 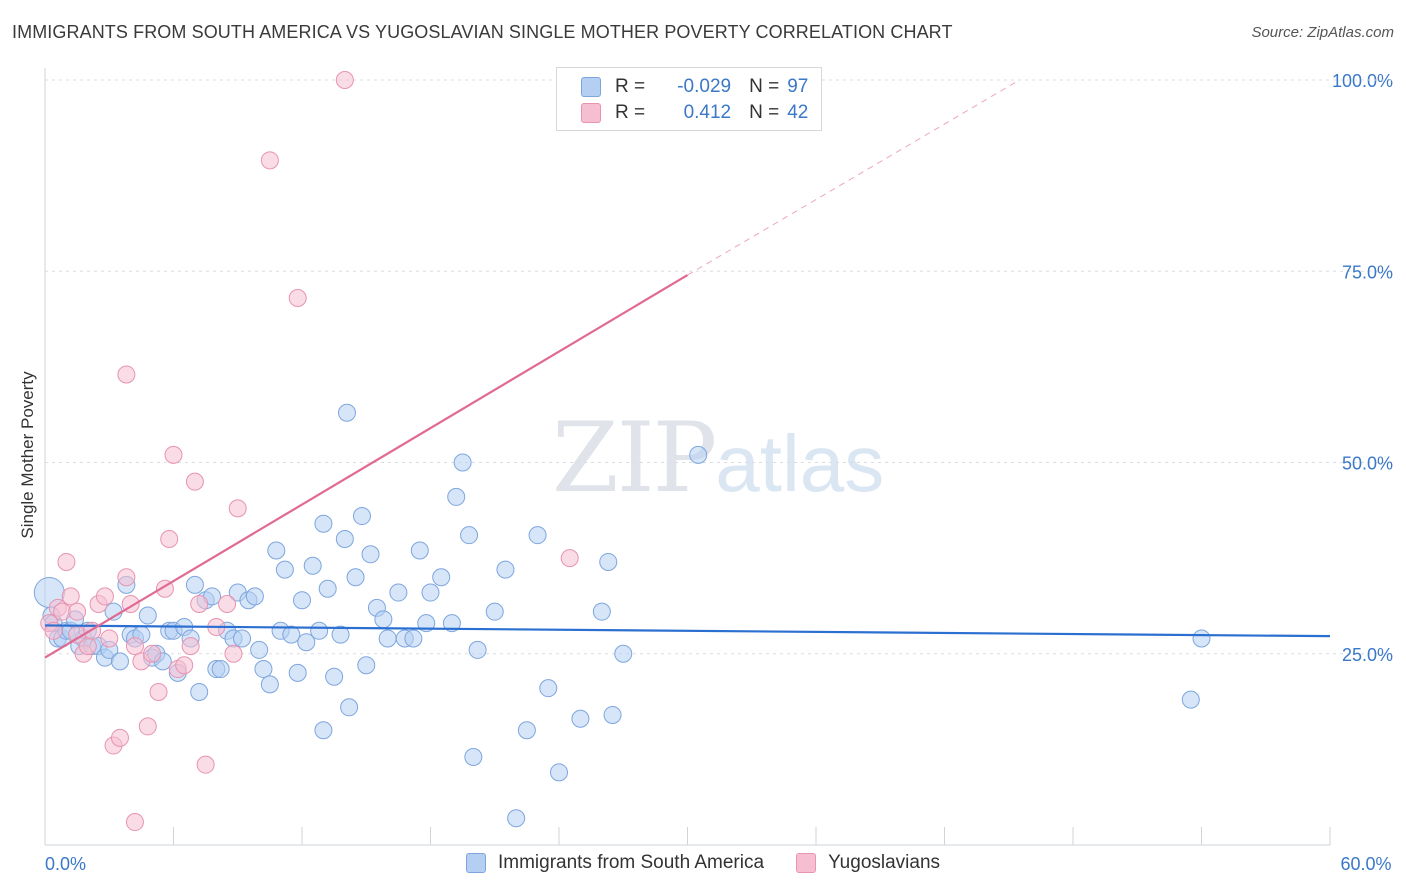 I want to click on trend-line-south-america, so click(x=687, y=631).